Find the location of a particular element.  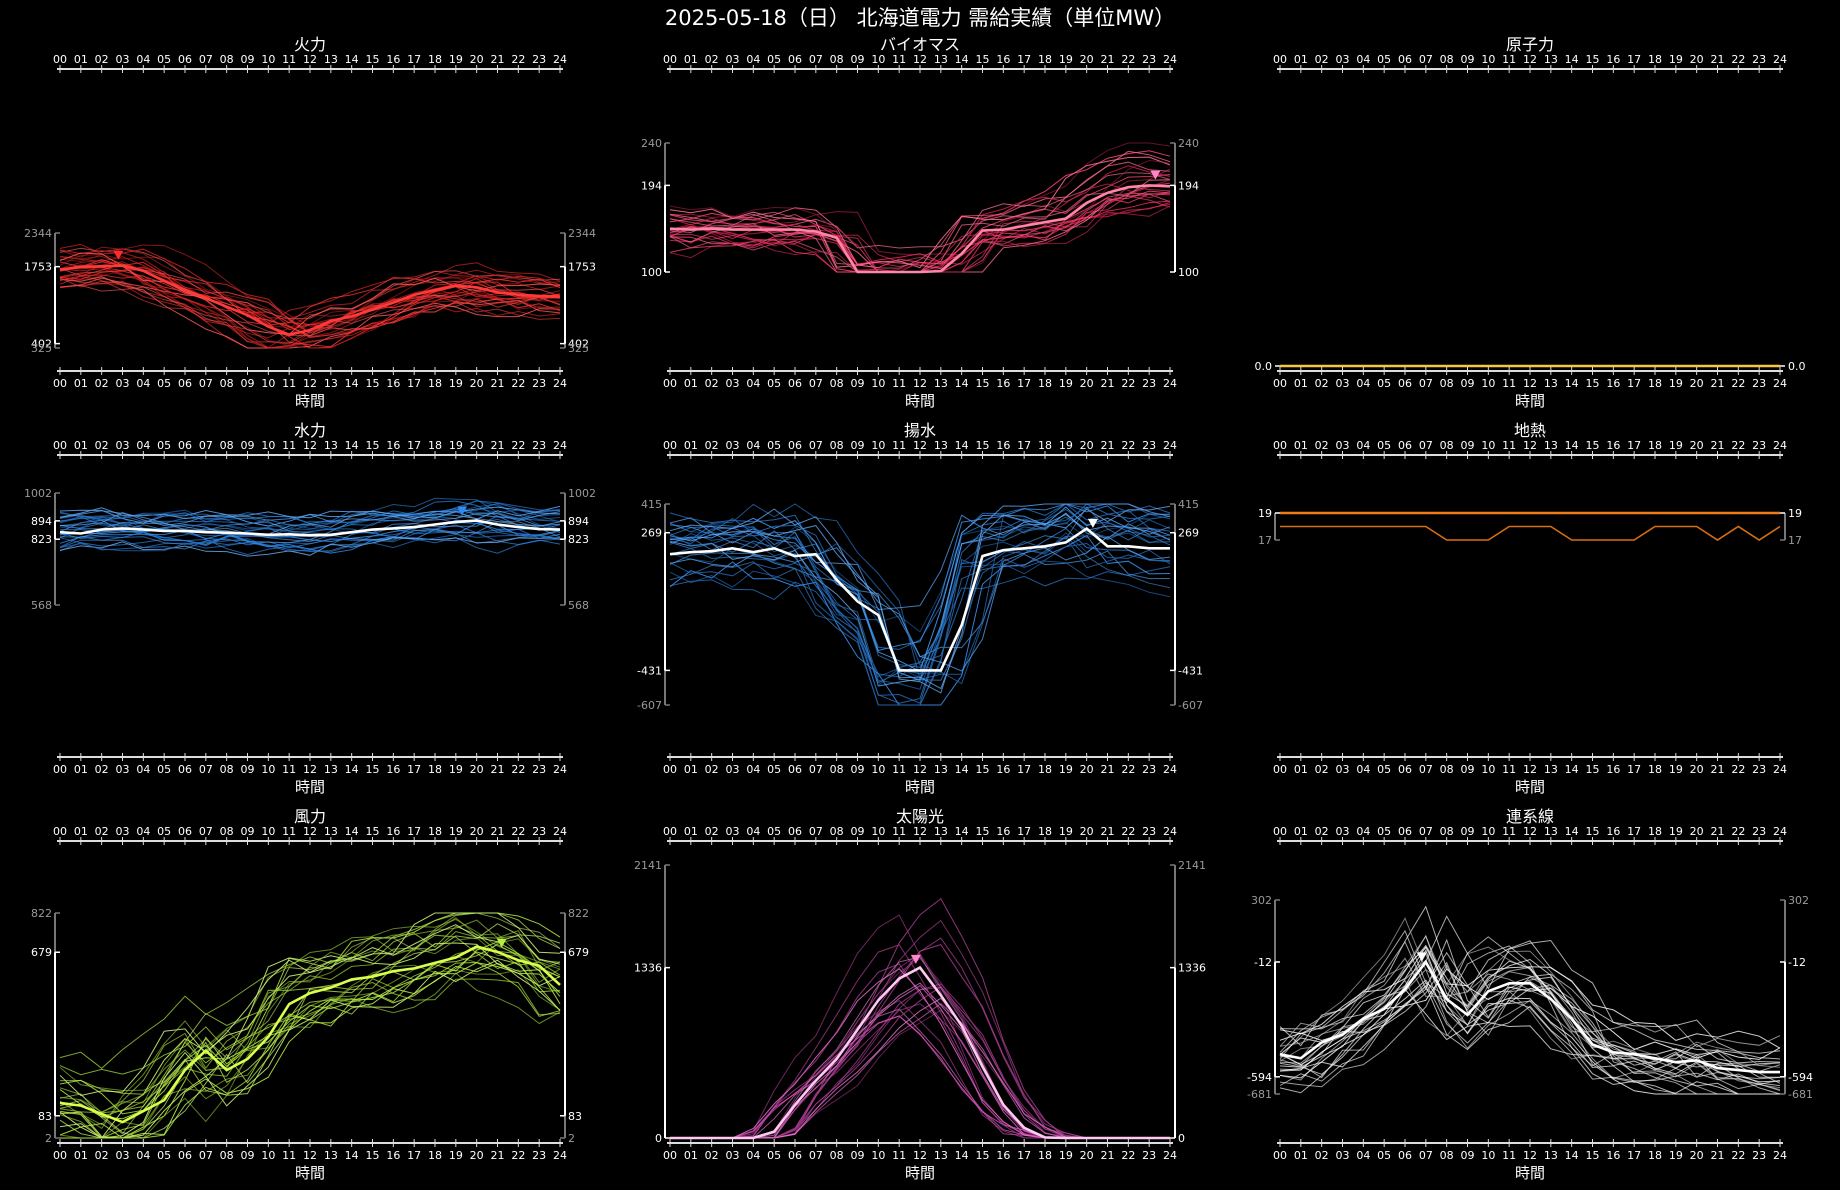

y-tick-label: 894 is located at coordinates (578, 521).